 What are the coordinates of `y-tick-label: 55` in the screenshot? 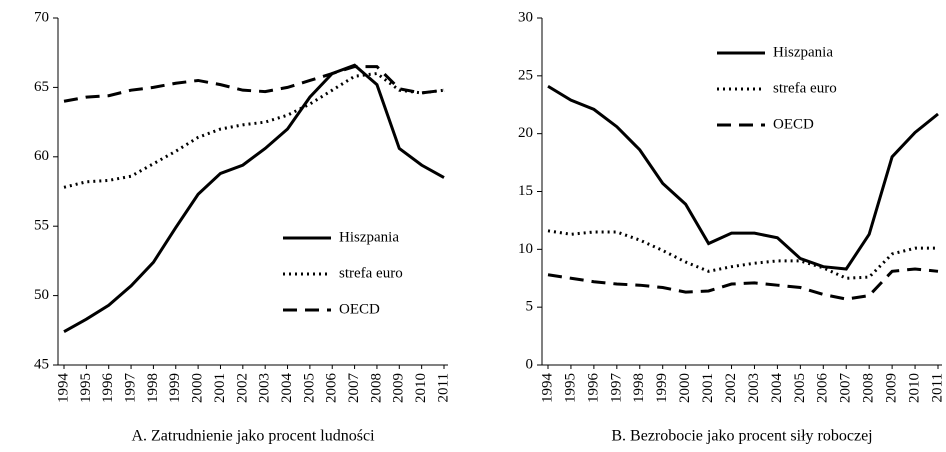 It's located at (41, 226).